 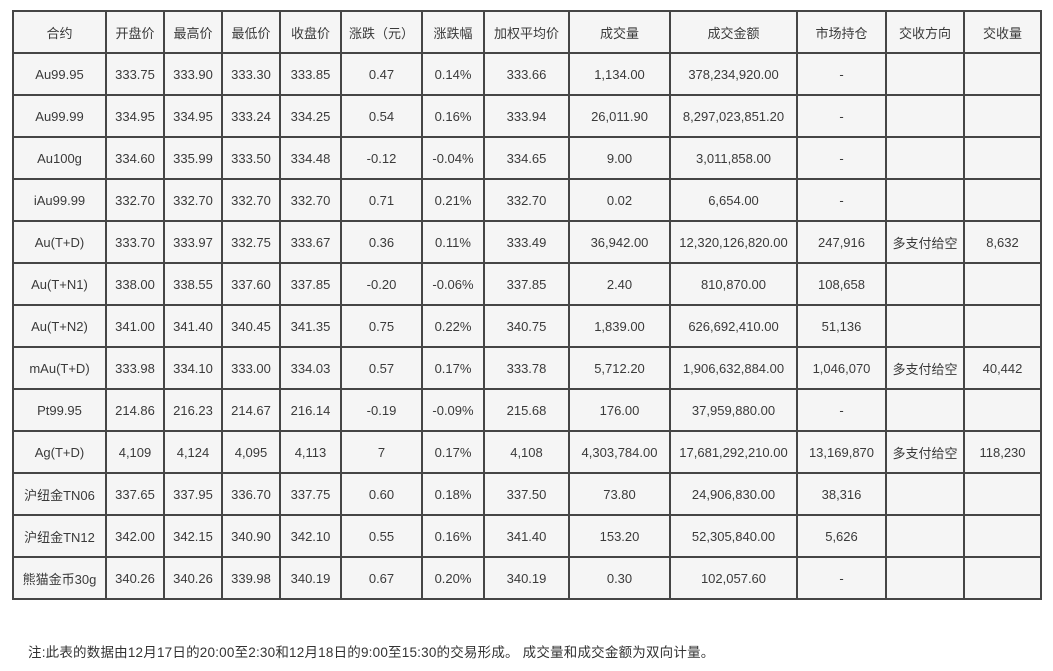 I want to click on value-cell: 52,305,840.00, so click(x=733, y=536).